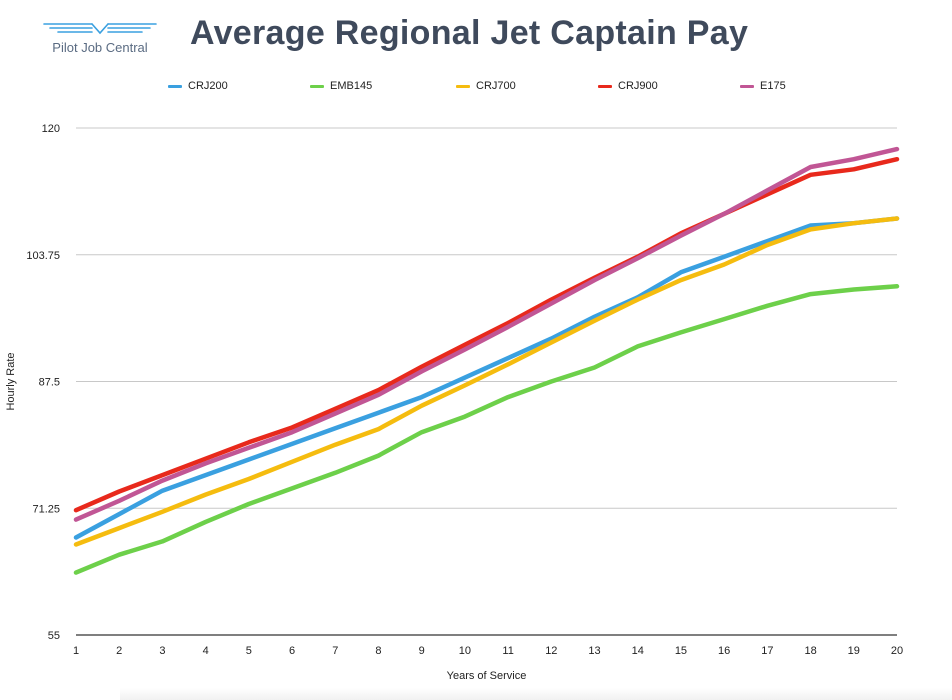 The image size is (952, 700). I want to click on x-tick-label: 11, so click(507, 651).